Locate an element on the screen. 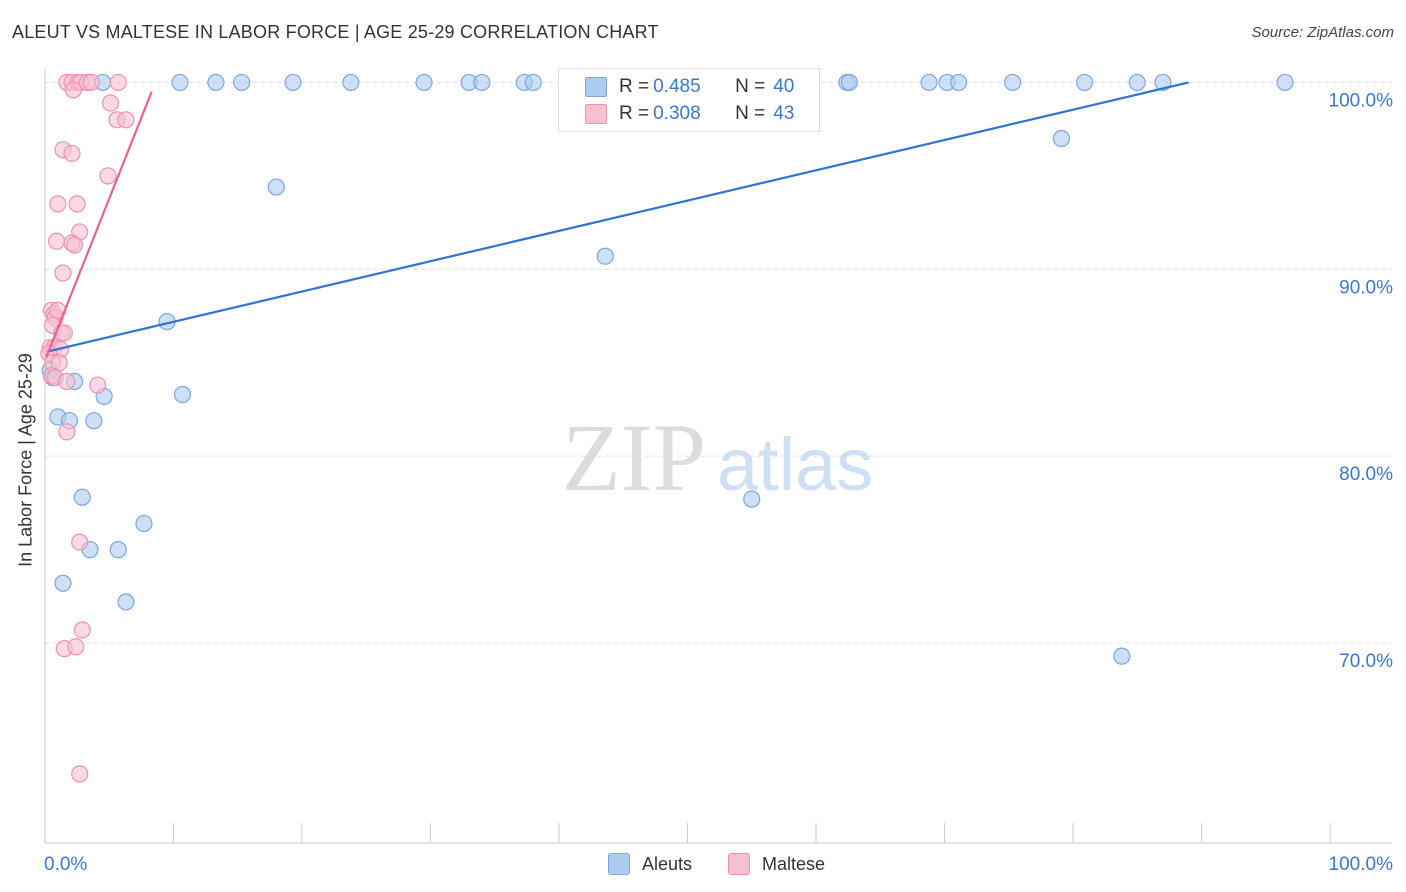  watermark: ZIP atlas is located at coordinates (717, 457).